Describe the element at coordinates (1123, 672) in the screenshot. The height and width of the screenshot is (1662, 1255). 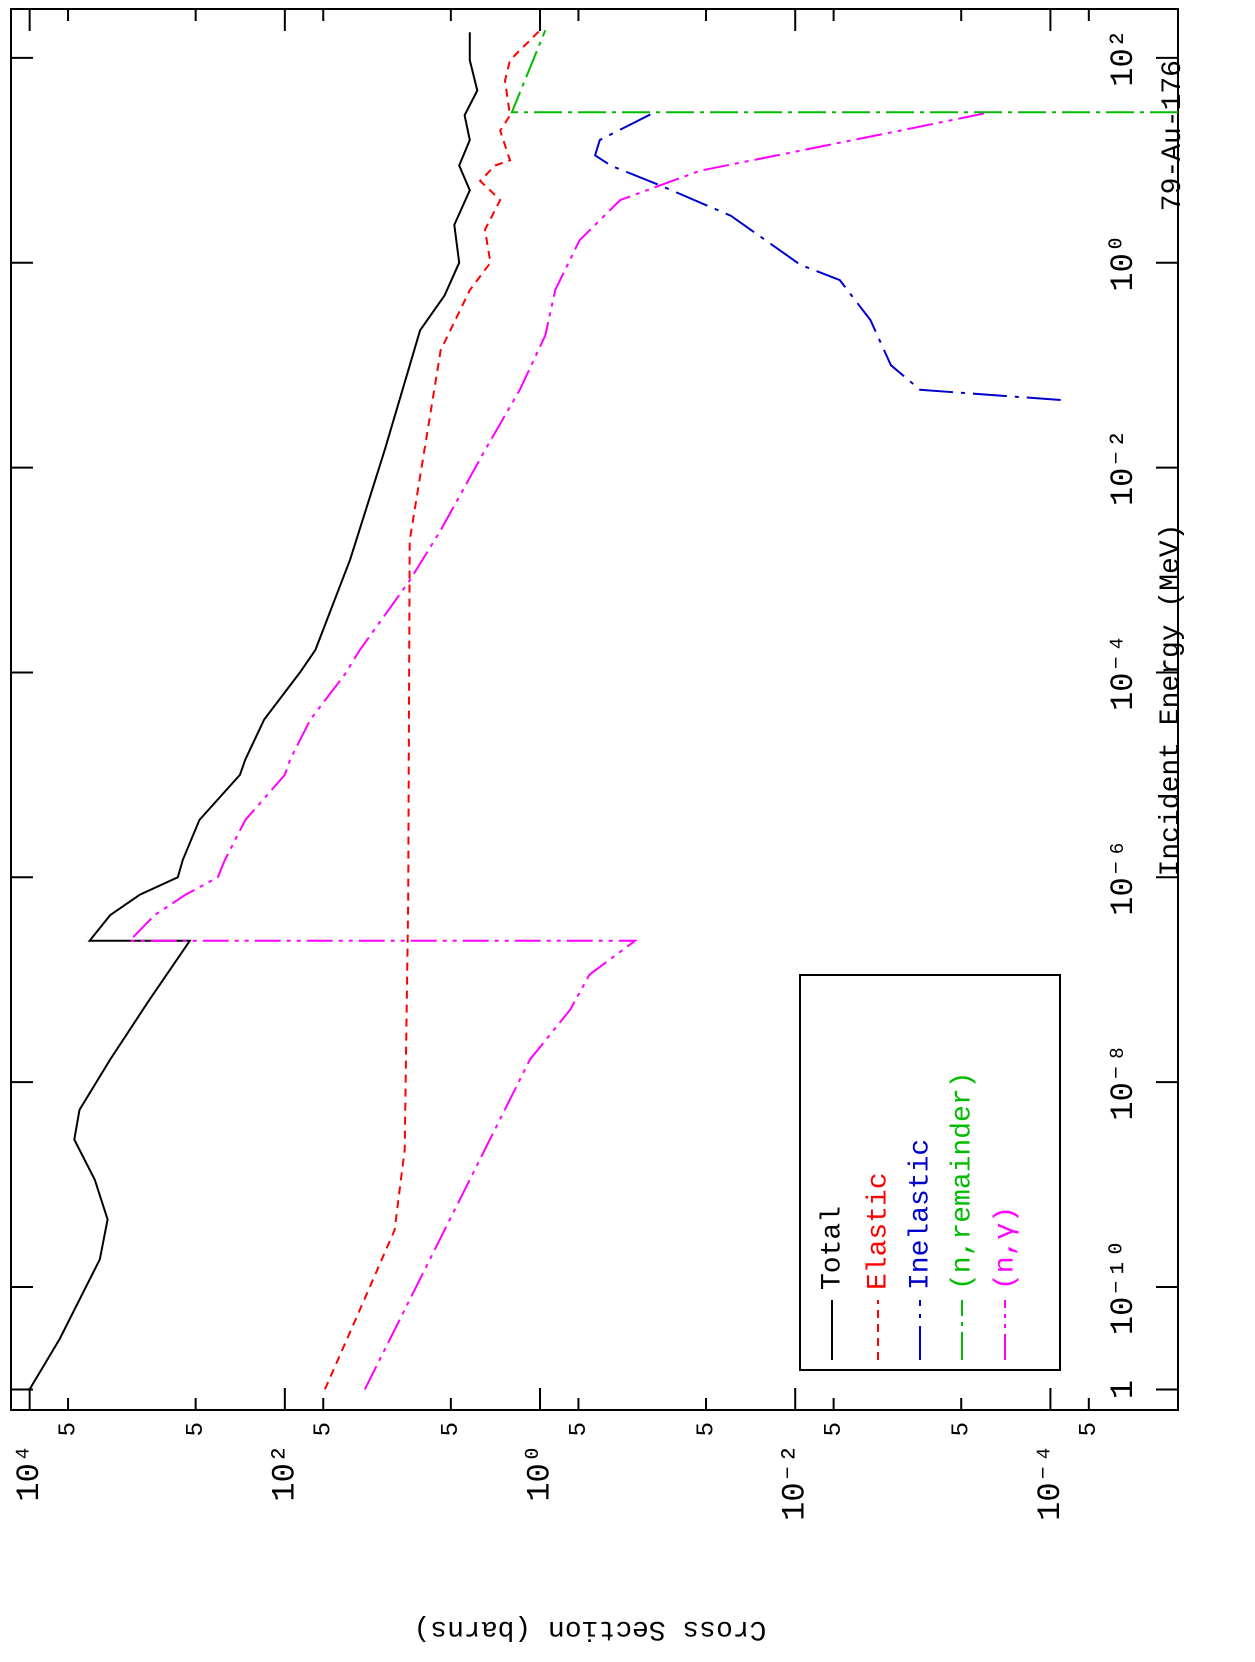
I see `x-tick-label: 10⁻⁴` at that location.